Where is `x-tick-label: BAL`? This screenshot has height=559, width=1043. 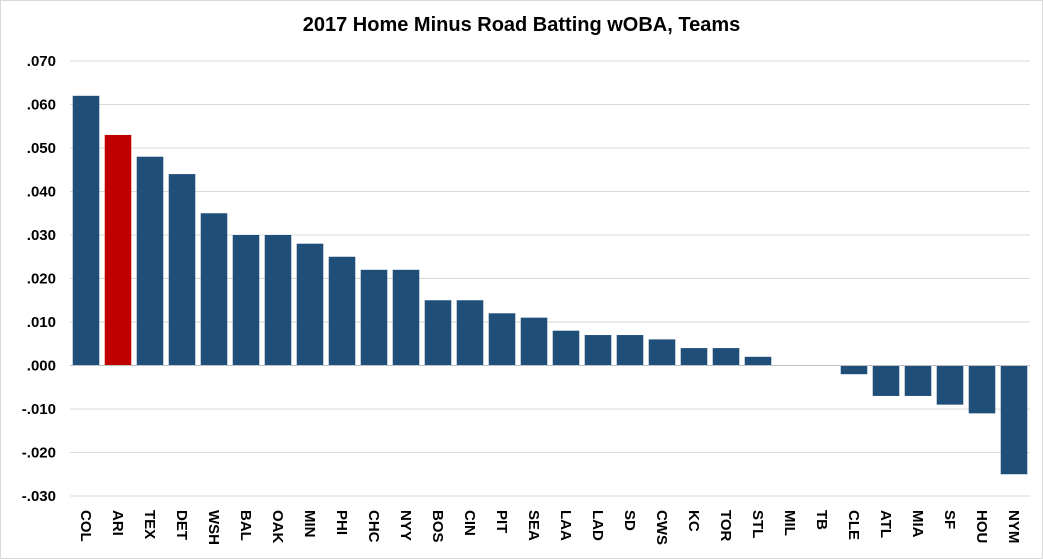
x-tick-label: BAL is located at coordinates (245, 525).